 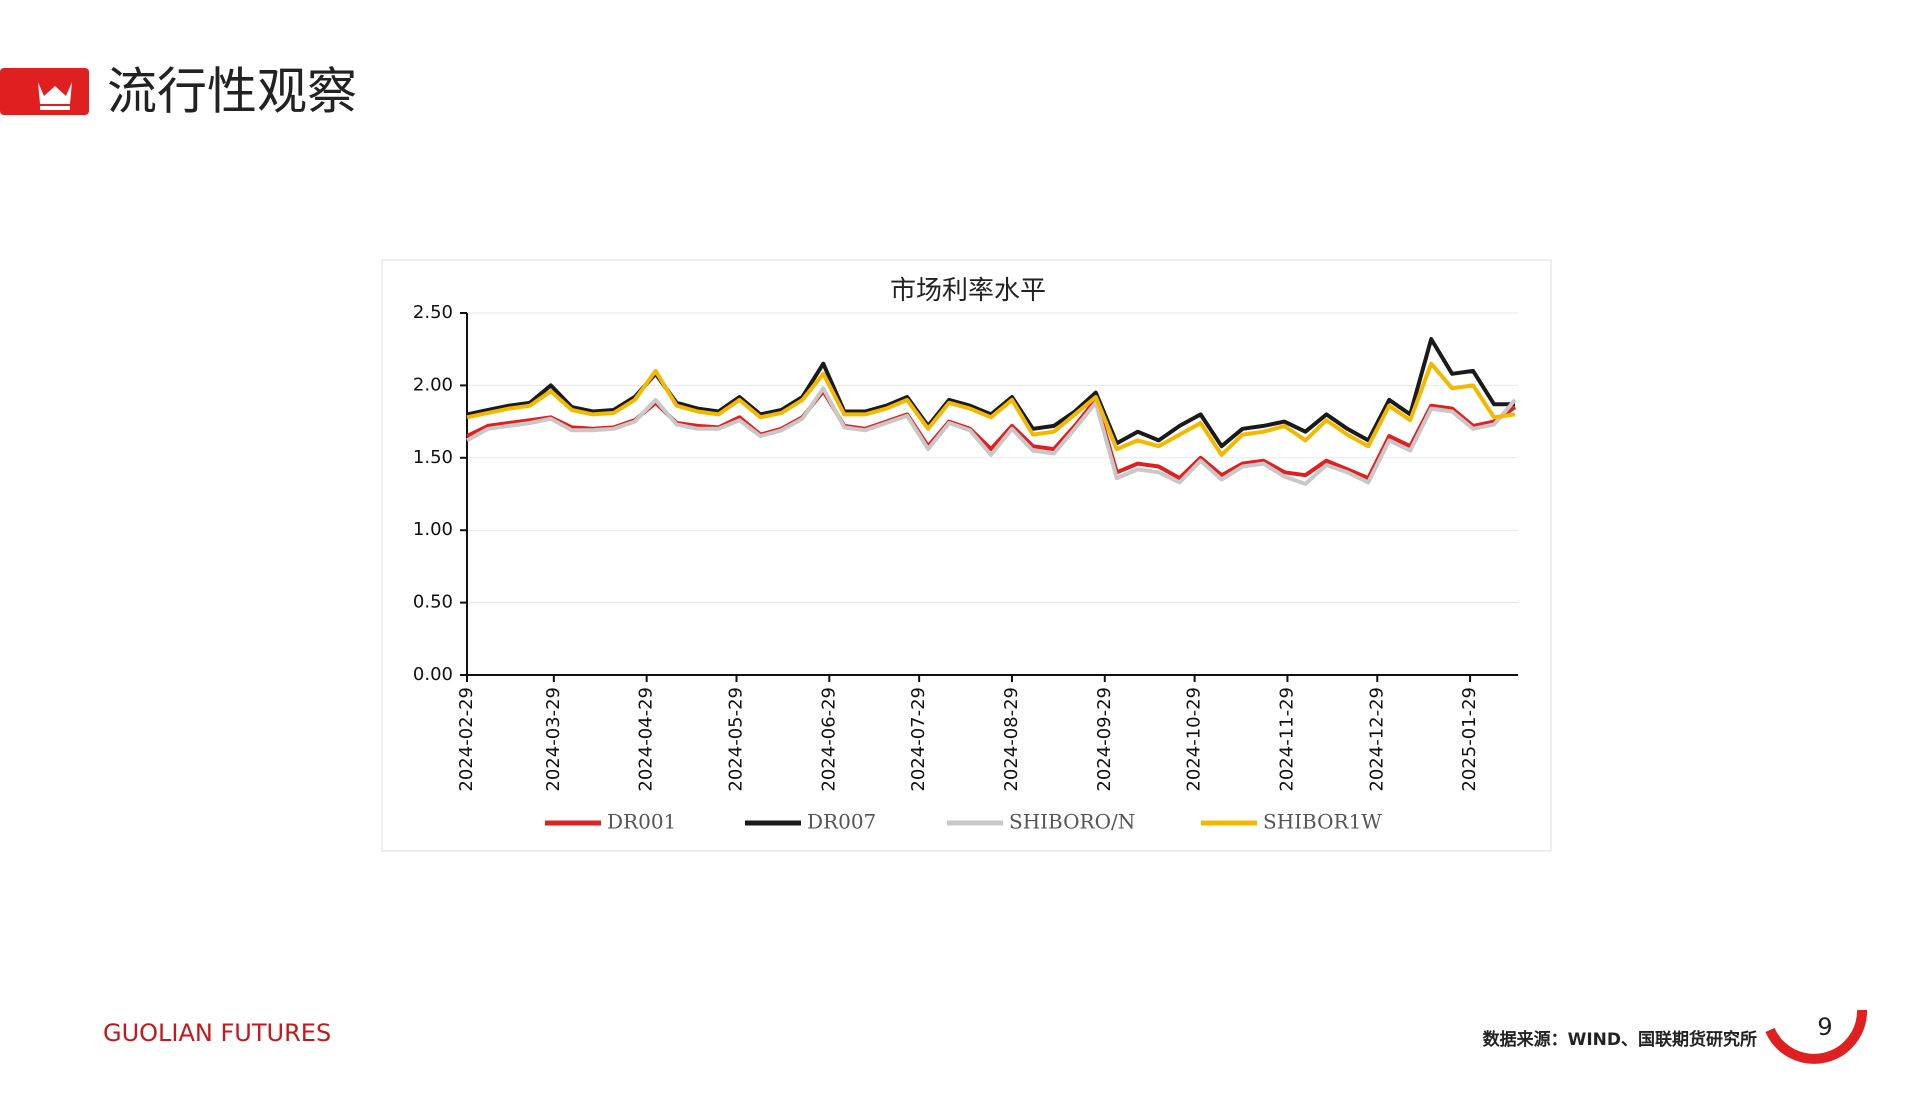 What do you see at coordinates (1286, 739) in the screenshot?
I see `x-tick-label: 2024-11-29` at bounding box center [1286, 739].